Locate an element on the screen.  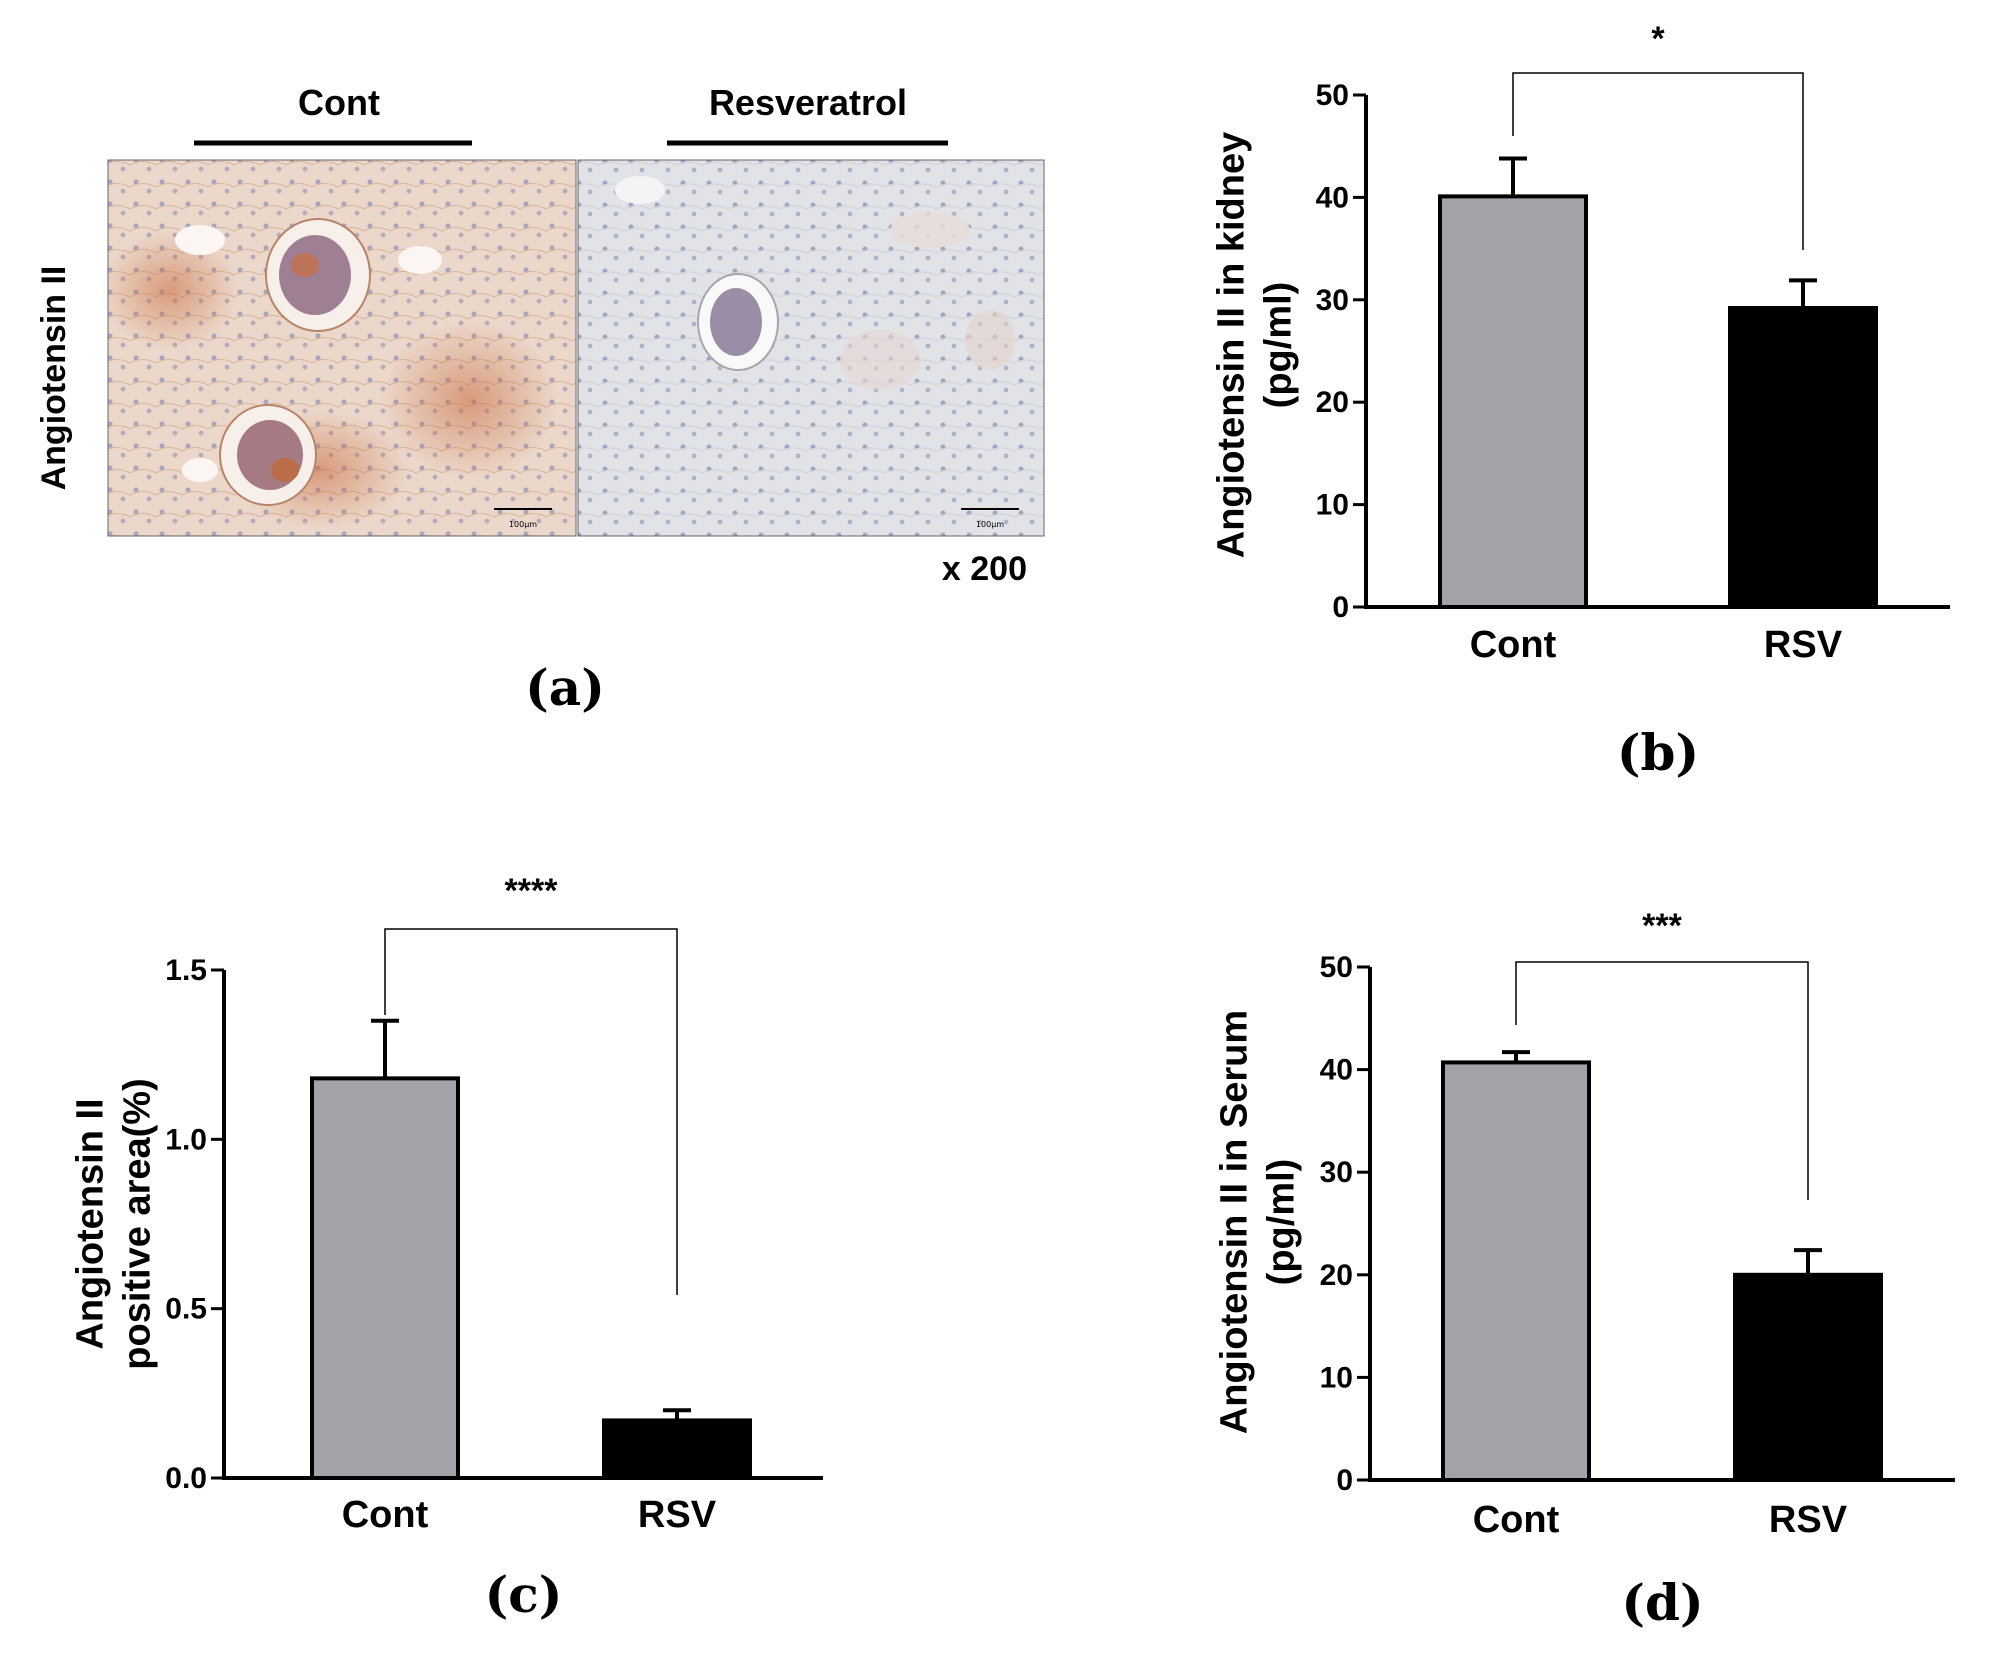
significance-stars: * is located at coordinates (1658, 39).